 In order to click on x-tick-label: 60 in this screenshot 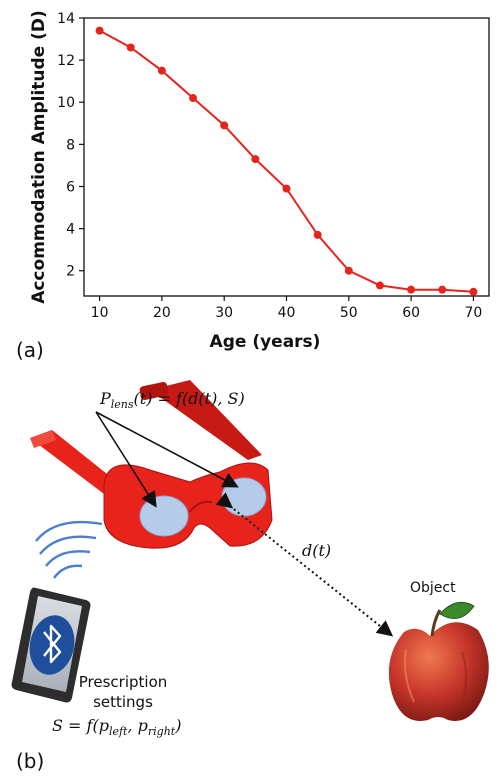, I will do `click(411, 313)`.